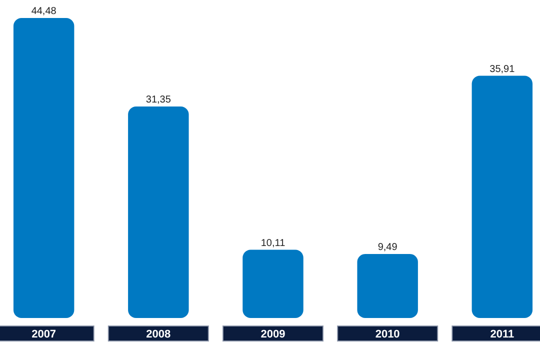  What do you see at coordinates (44, 11) in the screenshot?
I see `data-label: 44,48` at bounding box center [44, 11].